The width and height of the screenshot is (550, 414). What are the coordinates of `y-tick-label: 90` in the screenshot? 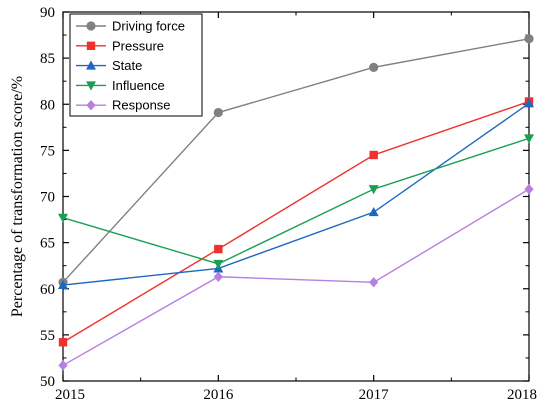 It's located at (47, 13).